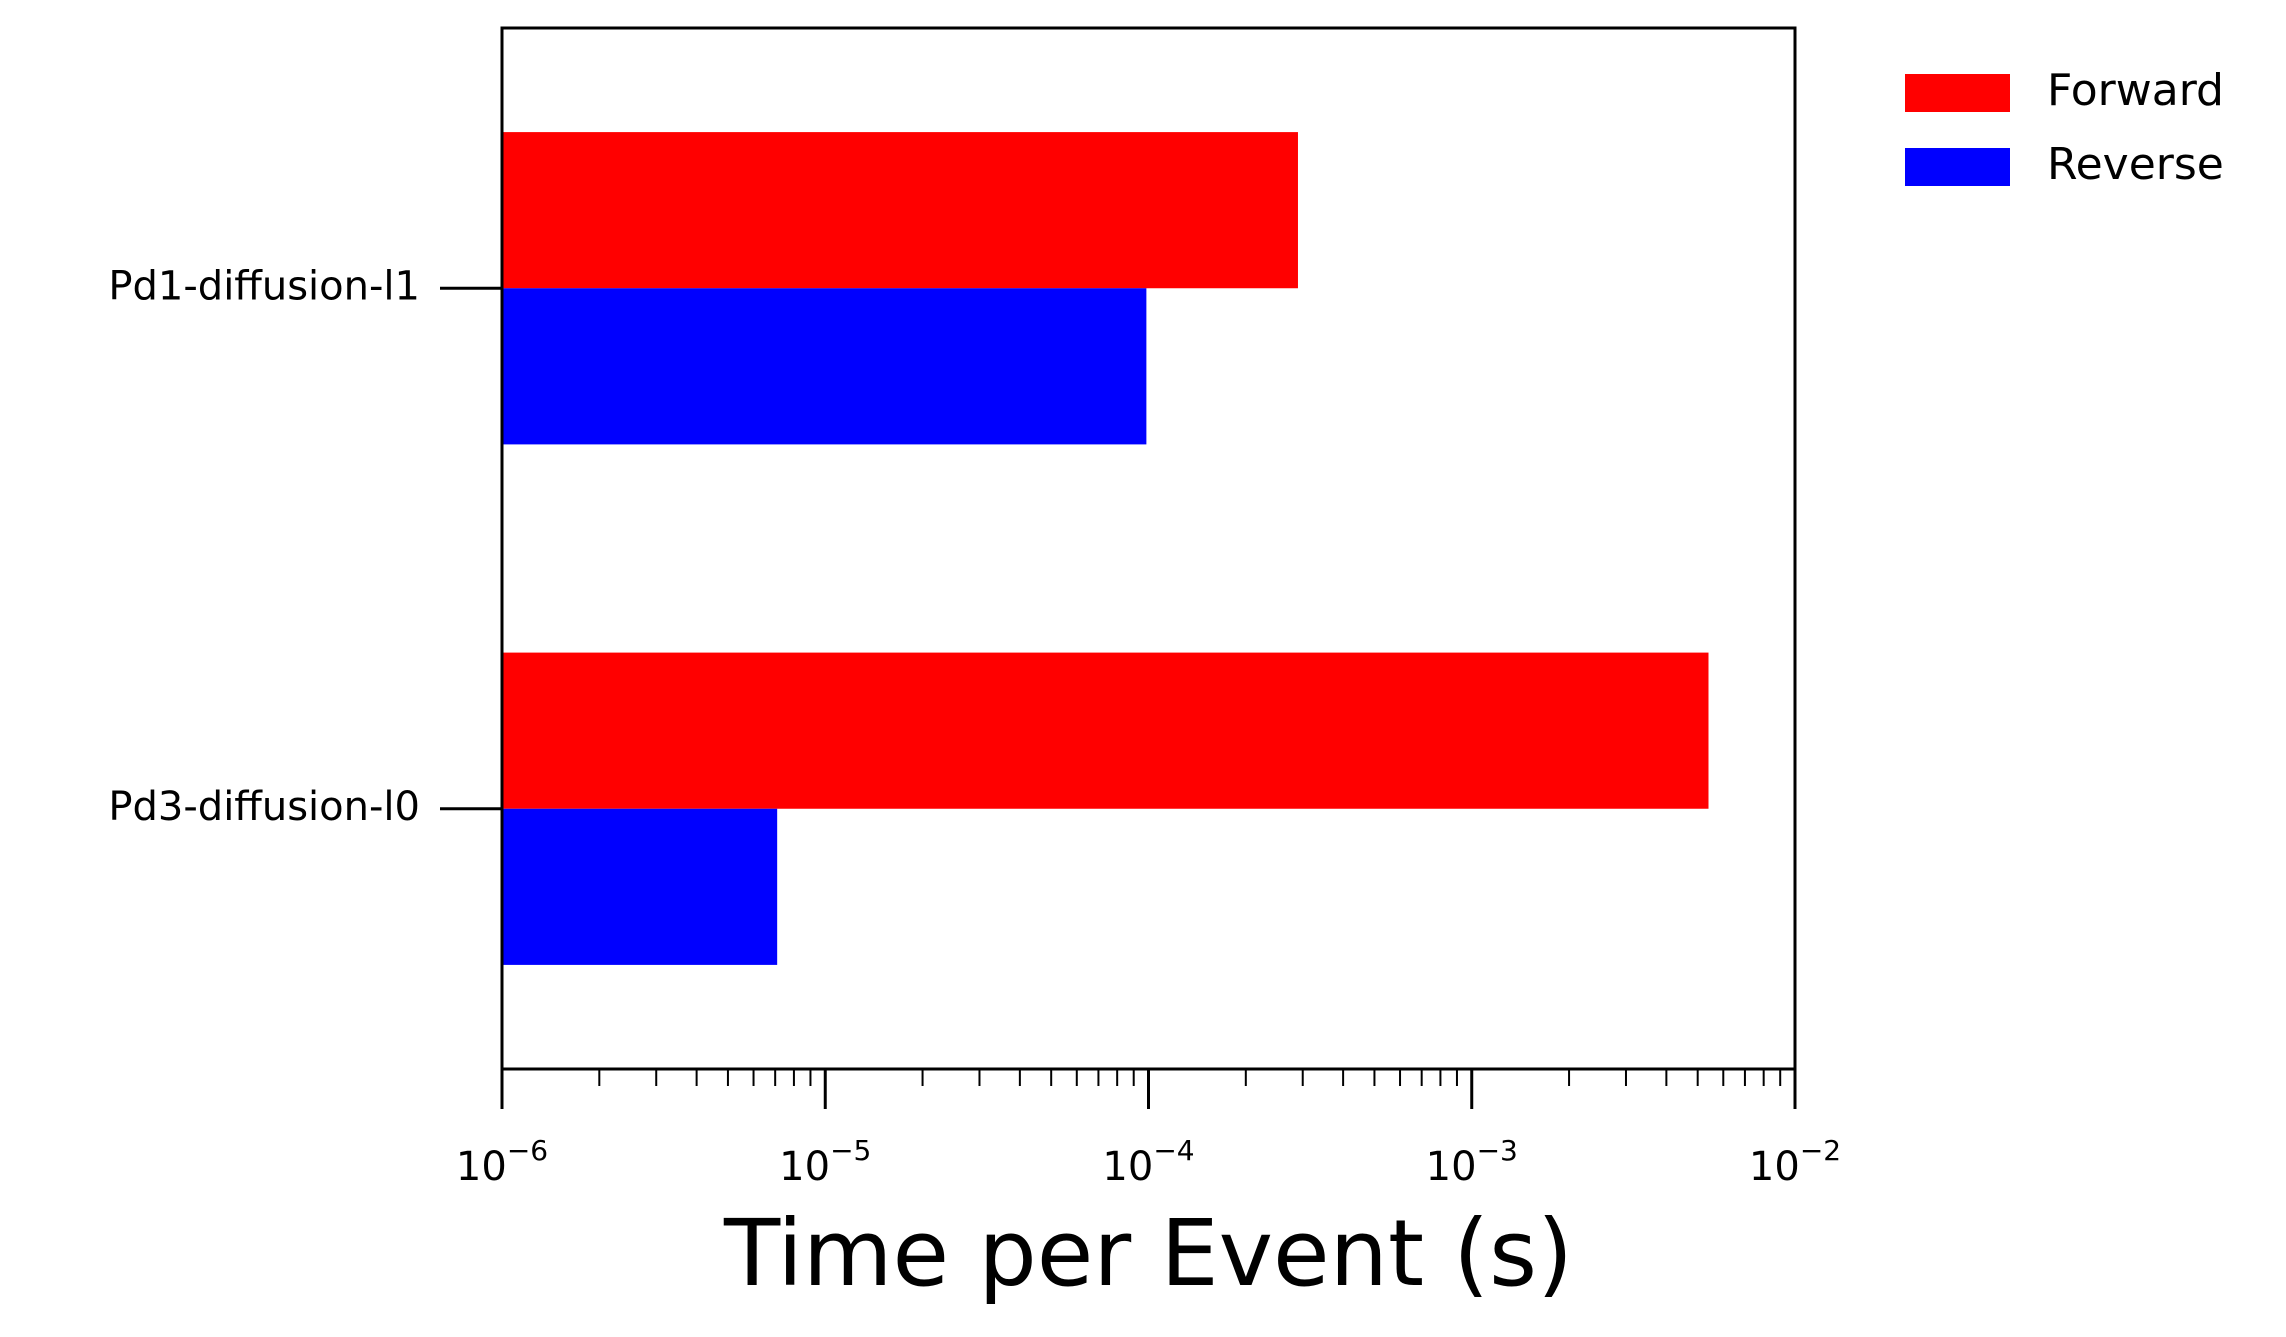  What do you see at coordinates (1472, 1162) in the screenshot?
I see `x-tick-label: 10⁻³` at bounding box center [1472, 1162].